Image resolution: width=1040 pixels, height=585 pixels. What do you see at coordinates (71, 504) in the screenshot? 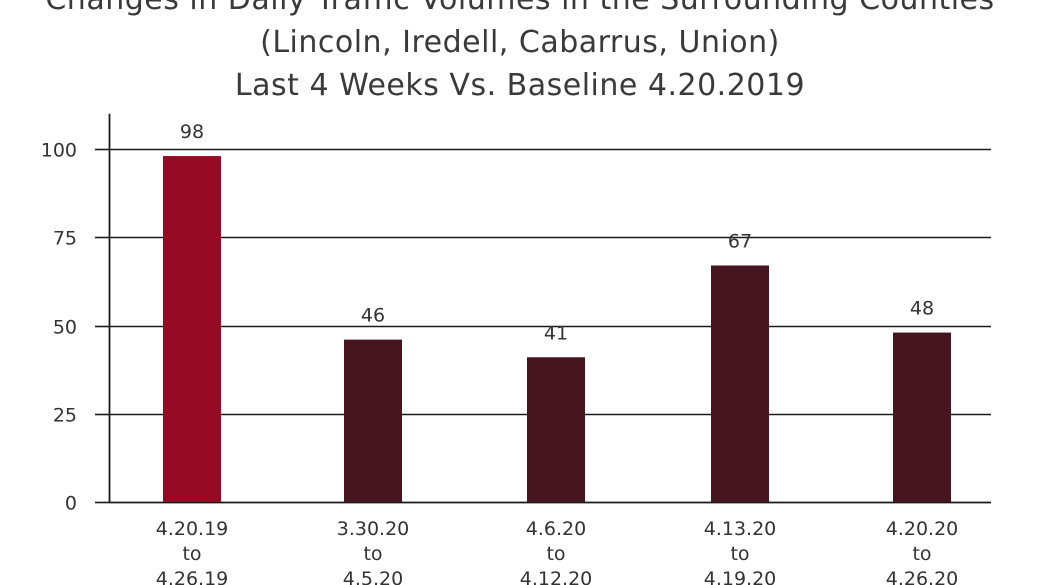
I see `y-tick-label-0: 0` at bounding box center [71, 504].